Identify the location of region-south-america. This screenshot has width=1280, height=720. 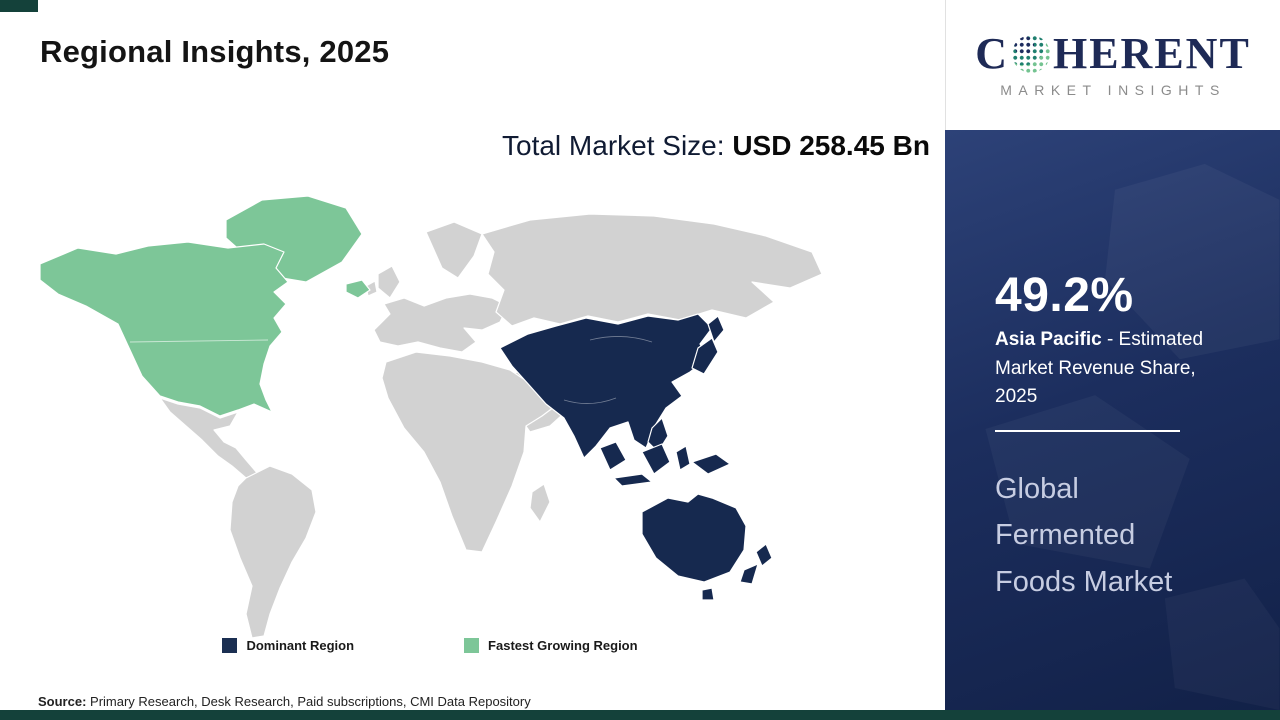
(273, 552).